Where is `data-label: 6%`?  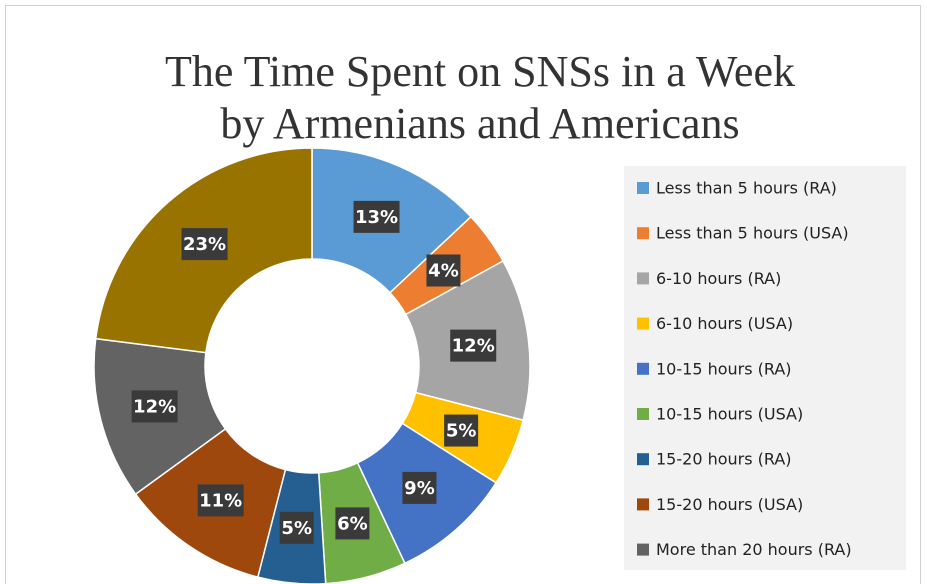
data-label: 6% is located at coordinates (352, 523).